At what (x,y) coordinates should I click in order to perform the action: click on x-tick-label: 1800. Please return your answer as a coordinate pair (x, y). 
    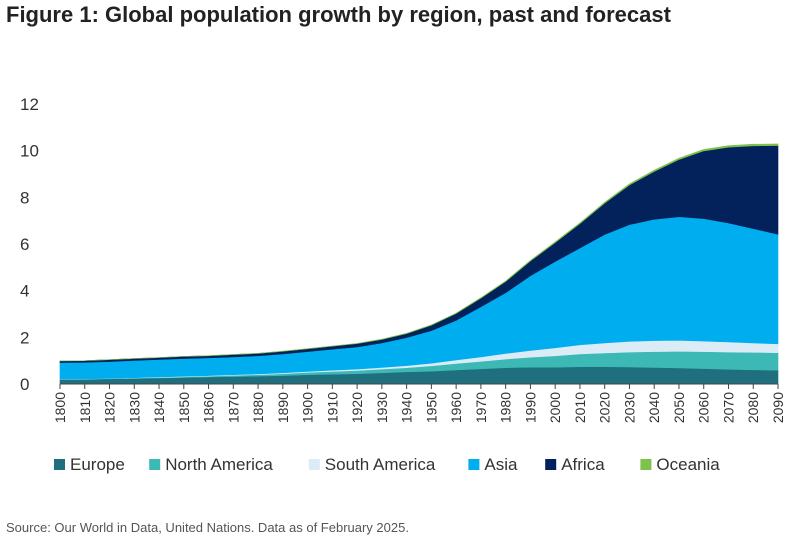
    Looking at the image, I should click on (60, 407).